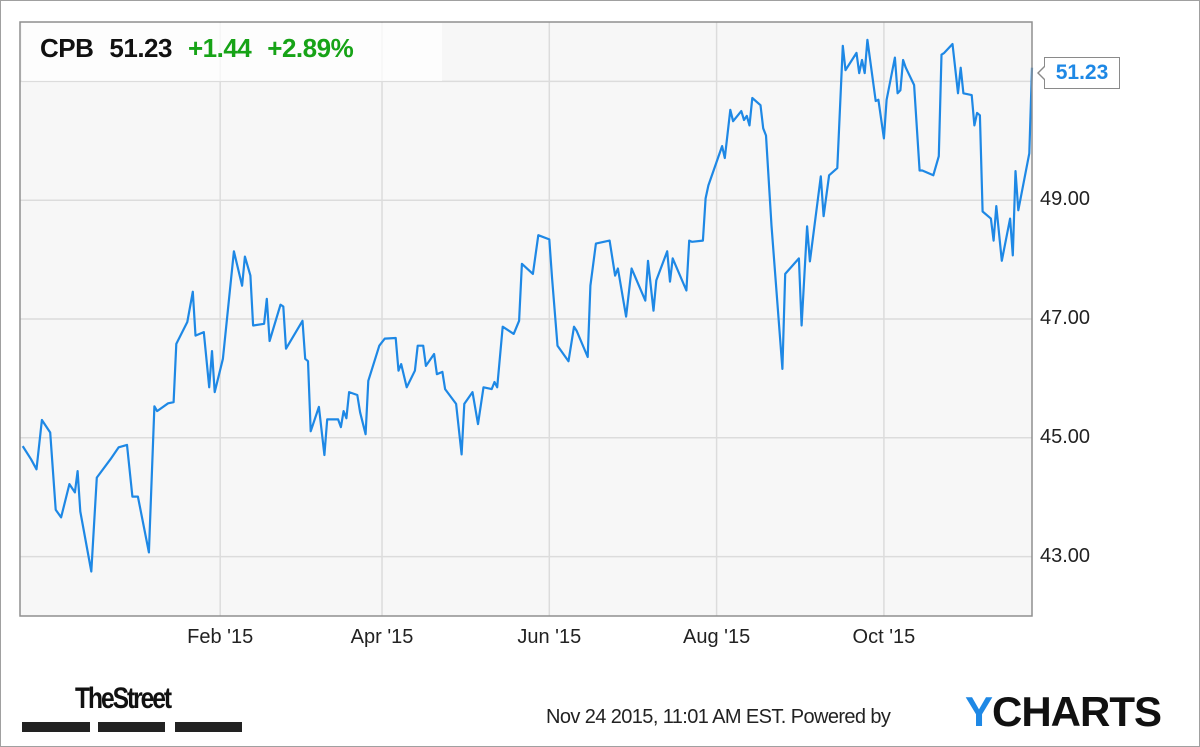 The image size is (1200, 747). What do you see at coordinates (67, 48) in the screenshot?
I see `ticker-symbol: CPB` at bounding box center [67, 48].